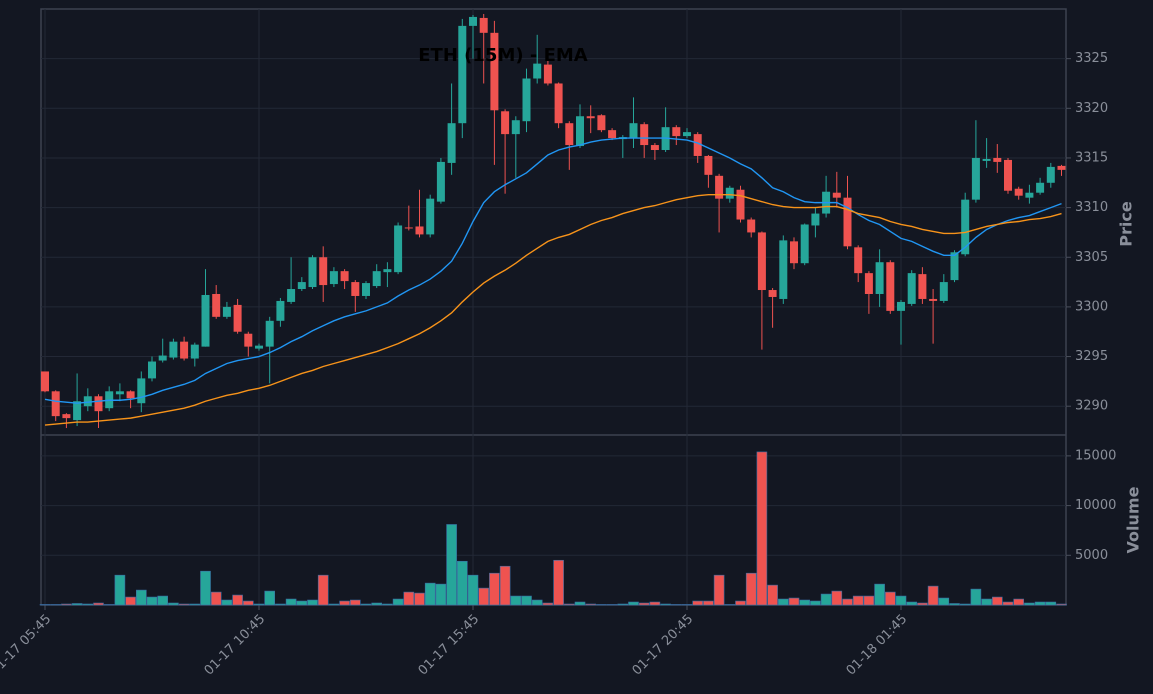  What do you see at coordinates (877, 645) in the screenshot?
I see `x-tick-label: 01-18 01:45` at bounding box center [877, 645].